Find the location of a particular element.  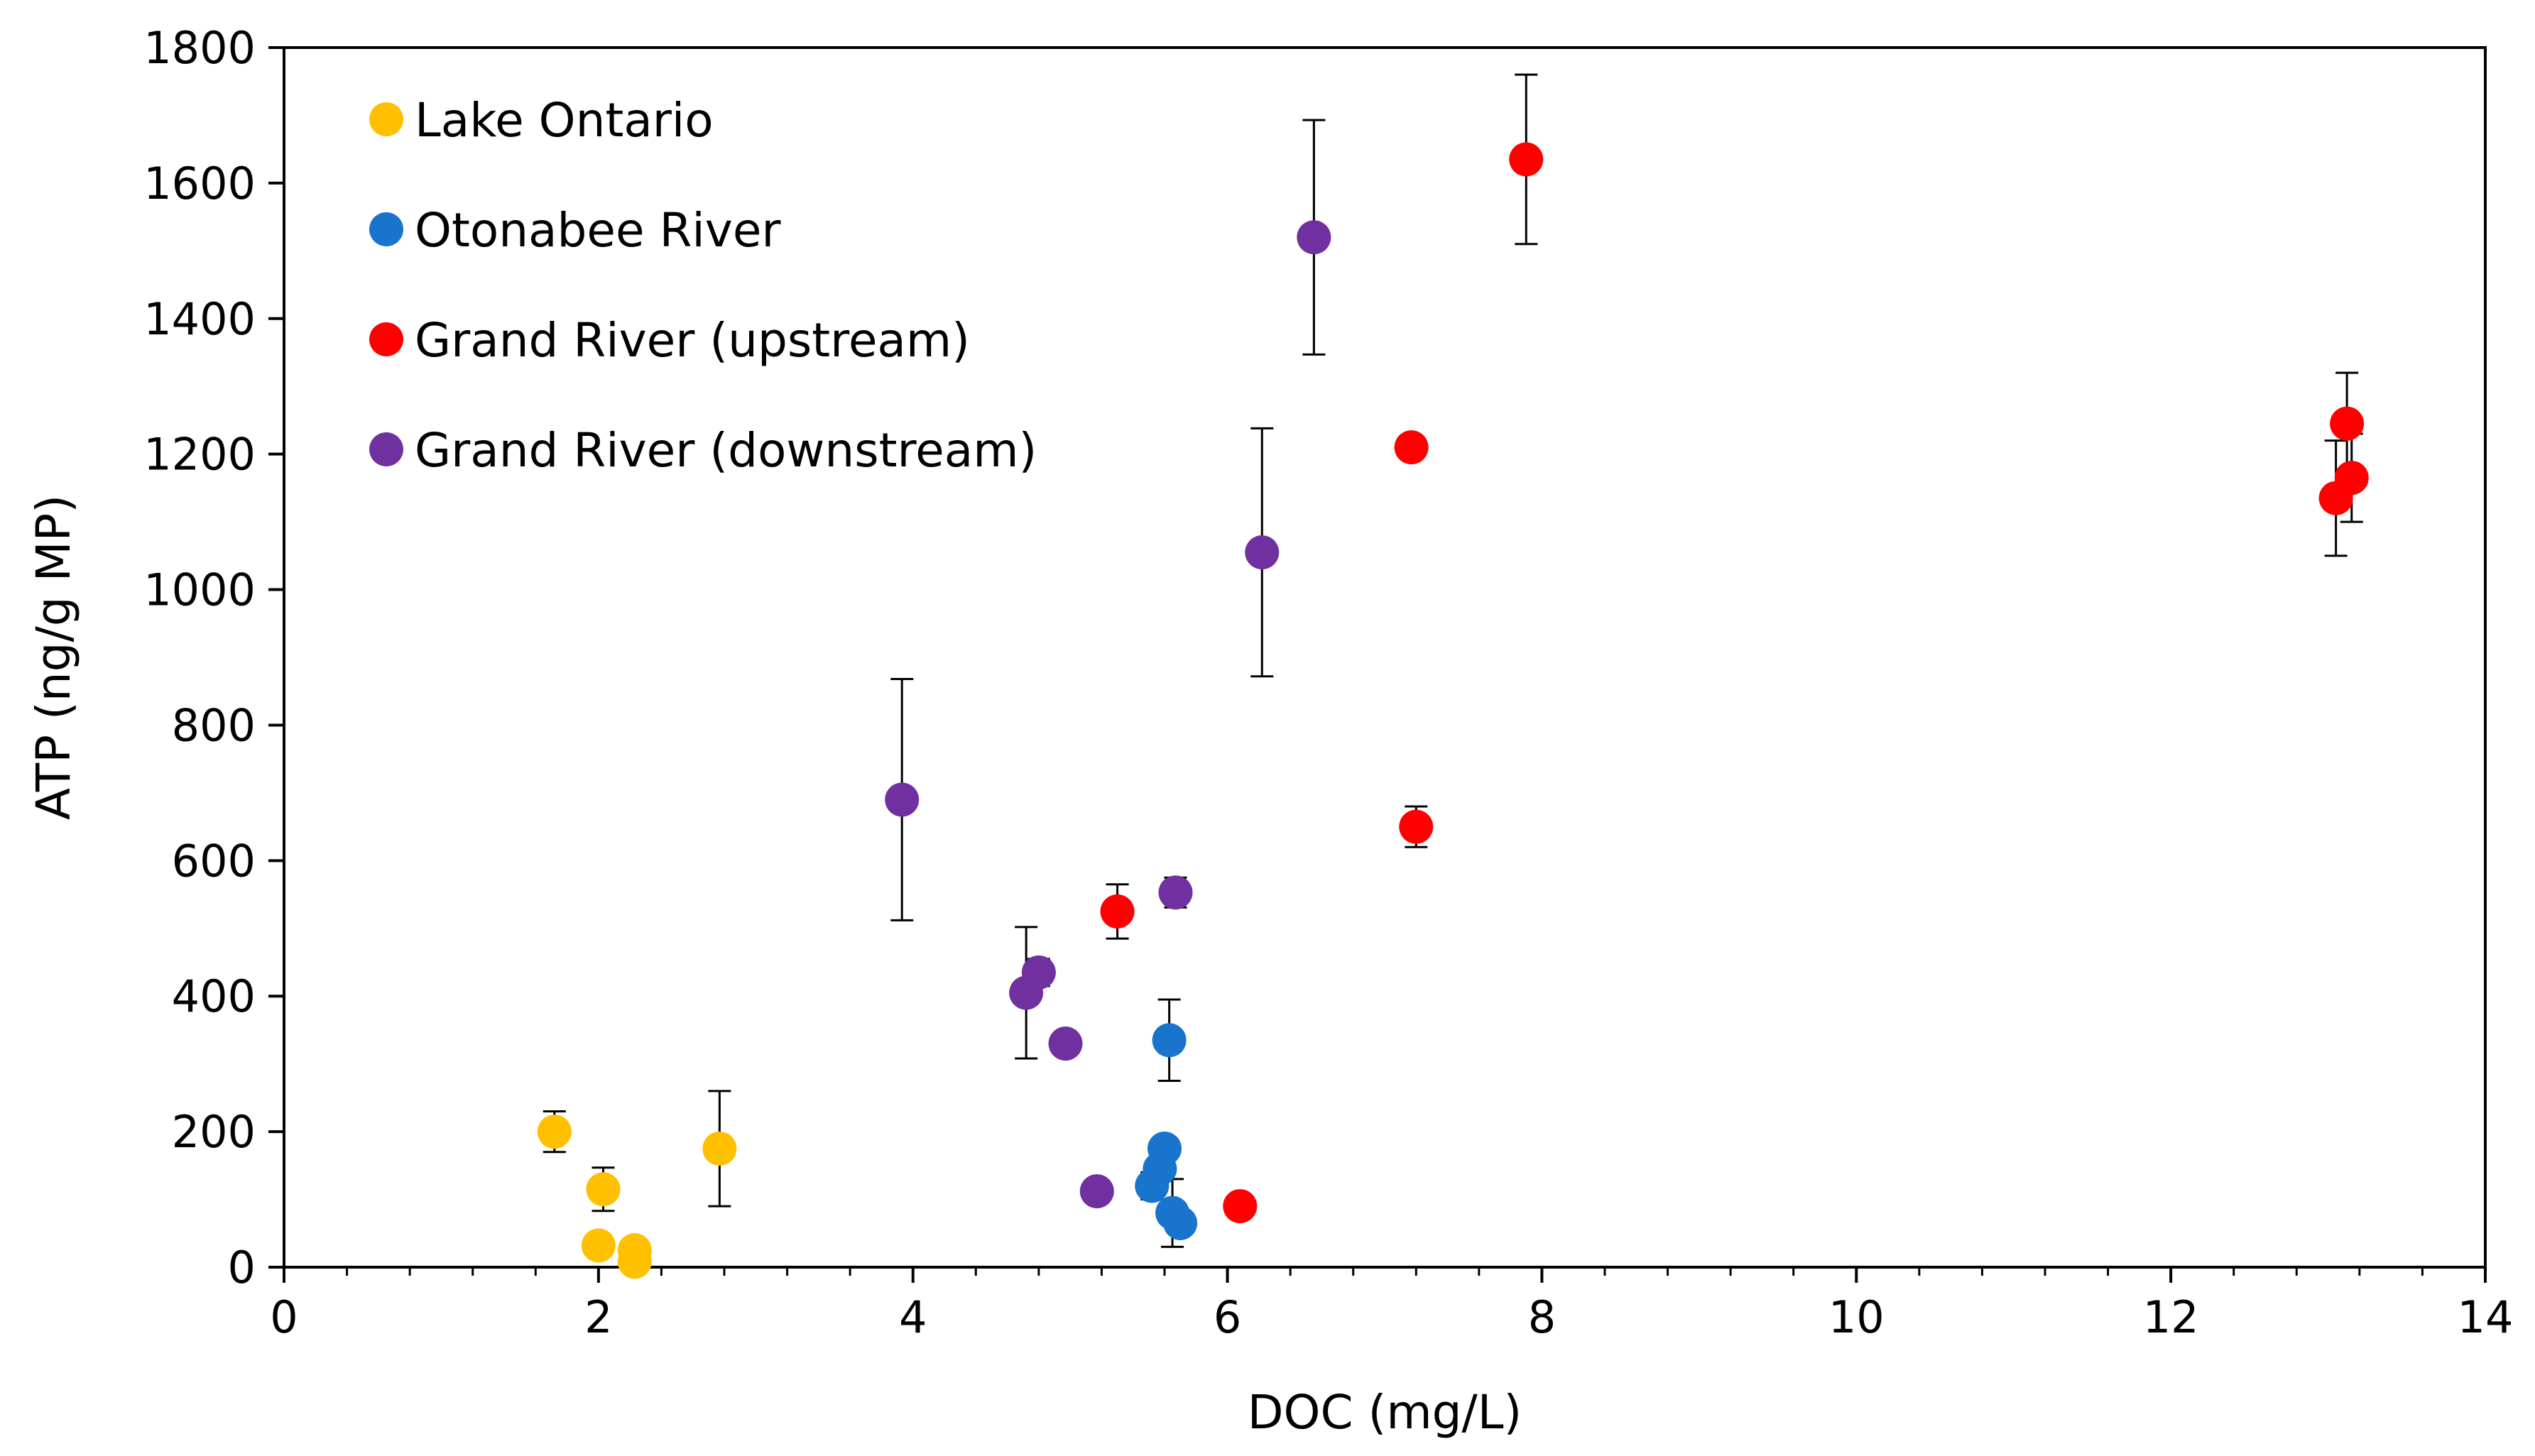

y-tick-label: 800 is located at coordinates (214, 725).